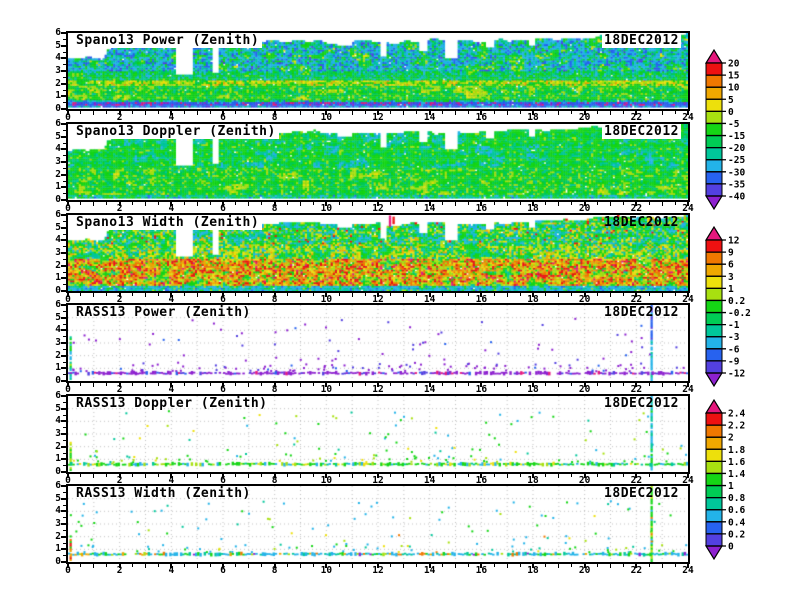 Image resolution: width=792 pixels, height=612 pixels. What do you see at coordinates (58, 70) in the screenshot?
I see `y-tick-label: 3` at bounding box center [58, 70].